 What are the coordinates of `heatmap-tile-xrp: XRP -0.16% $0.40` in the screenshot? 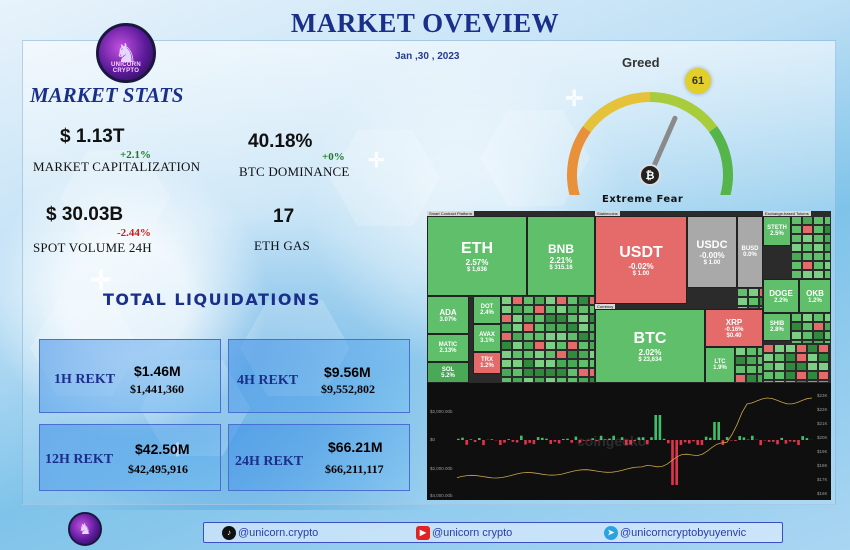 It's located at (734, 328).